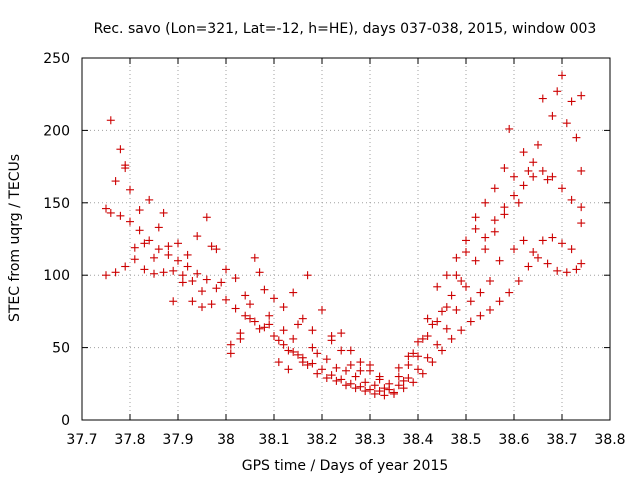 This screenshot has width=640, height=484. Describe the element at coordinates (56, 276) in the screenshot. I see `y-tick-label: 100` at that location.